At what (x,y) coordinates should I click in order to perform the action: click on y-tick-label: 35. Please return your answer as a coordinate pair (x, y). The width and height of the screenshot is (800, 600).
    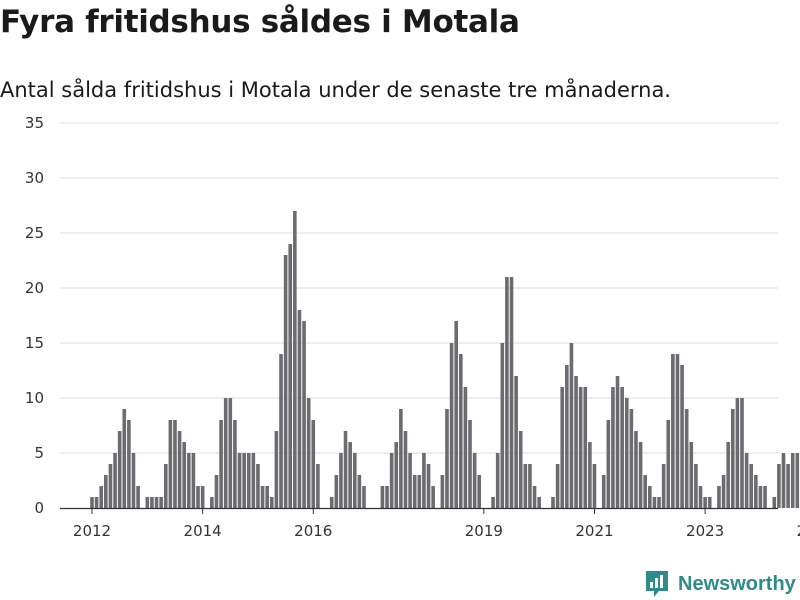
    Looking at the image, I should click on (34, 123).